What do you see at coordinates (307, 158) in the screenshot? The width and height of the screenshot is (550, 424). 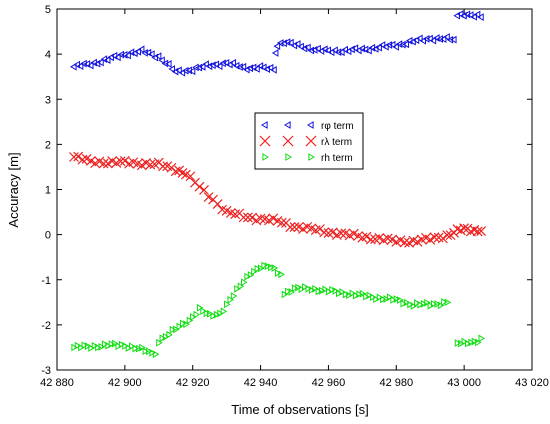 I see `legend-entry: rh term` at bounding box center [307, 158].